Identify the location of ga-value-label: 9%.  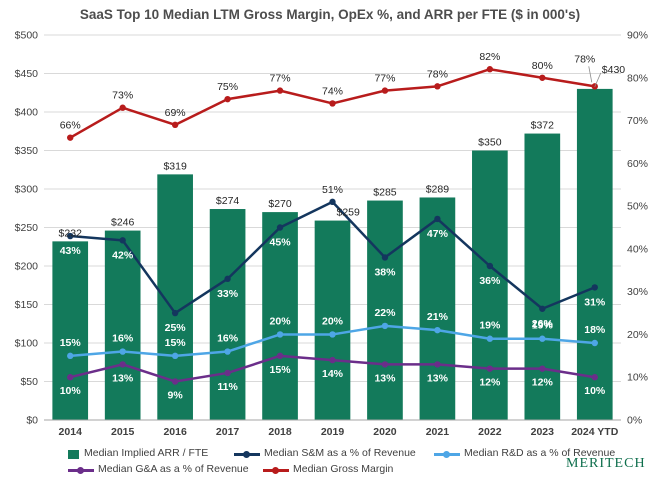
(176, 396).